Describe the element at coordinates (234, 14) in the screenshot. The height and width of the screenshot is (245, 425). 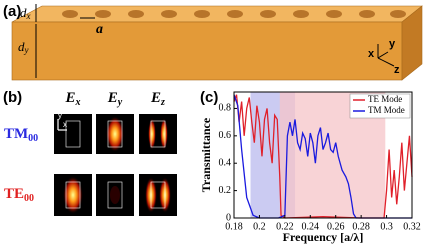
I see `holes` at that location.